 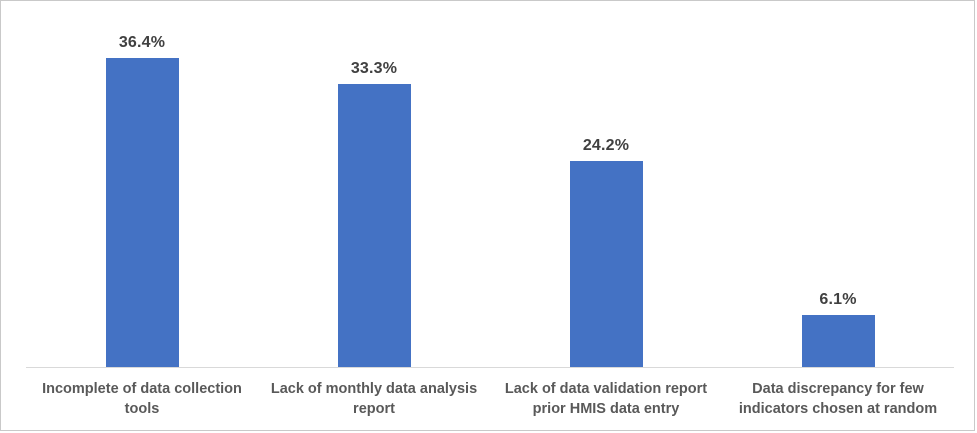 What do you see at coordinates (142, 399) in the screenshot?
I see `category-label: Incomplete of data collection tools` at bounding box center [142, 399].